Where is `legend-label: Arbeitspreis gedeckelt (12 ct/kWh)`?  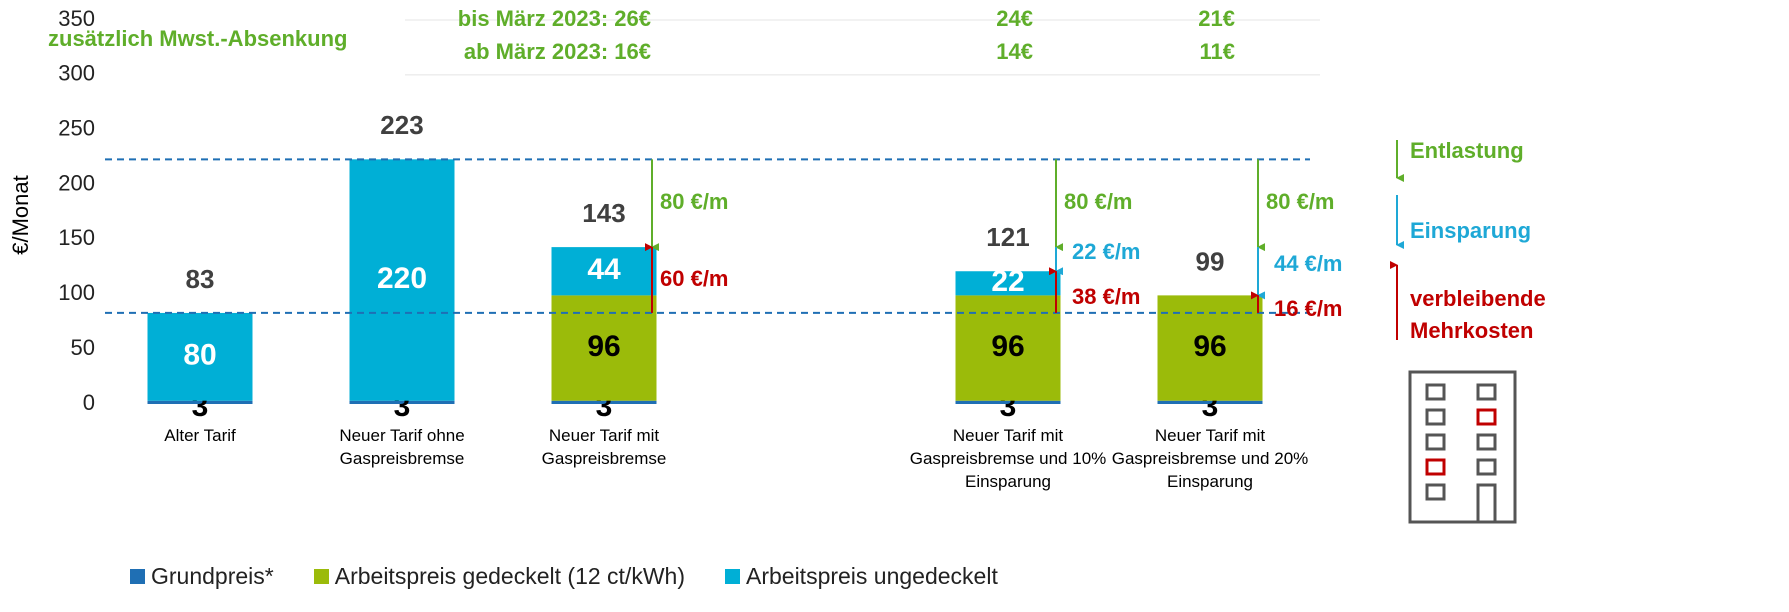 legend-label: Arbeitspreis gedeckelt (12 ct/kWh) is located at coordinates (509, 576).